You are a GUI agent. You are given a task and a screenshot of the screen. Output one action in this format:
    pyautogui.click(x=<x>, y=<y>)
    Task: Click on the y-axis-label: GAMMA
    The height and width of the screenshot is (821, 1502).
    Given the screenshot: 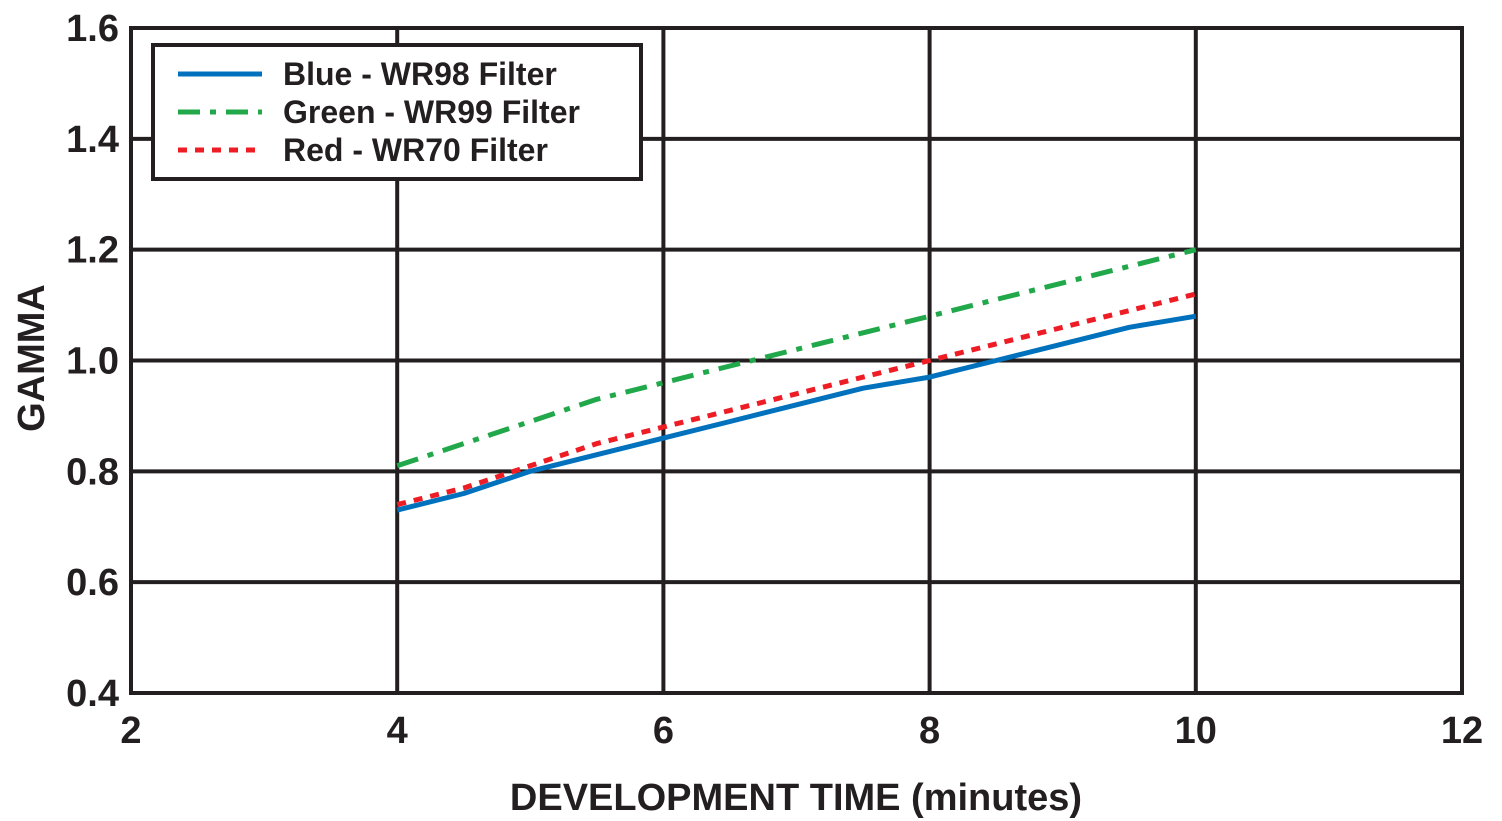 What is the action you would take?
    pyautogui.click(x=32, y=358)
    